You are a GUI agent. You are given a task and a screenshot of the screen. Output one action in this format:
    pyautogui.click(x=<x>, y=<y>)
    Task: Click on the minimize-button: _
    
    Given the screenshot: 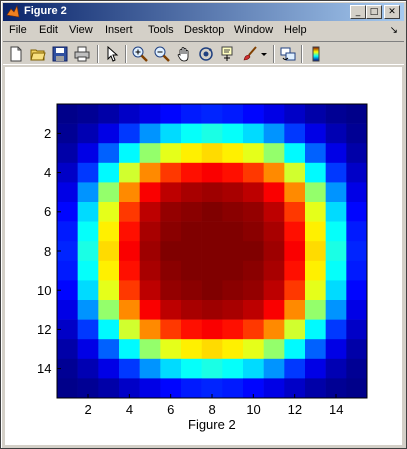 What is the action you would take?
    pyautogui.click(x=358, y=12)
    